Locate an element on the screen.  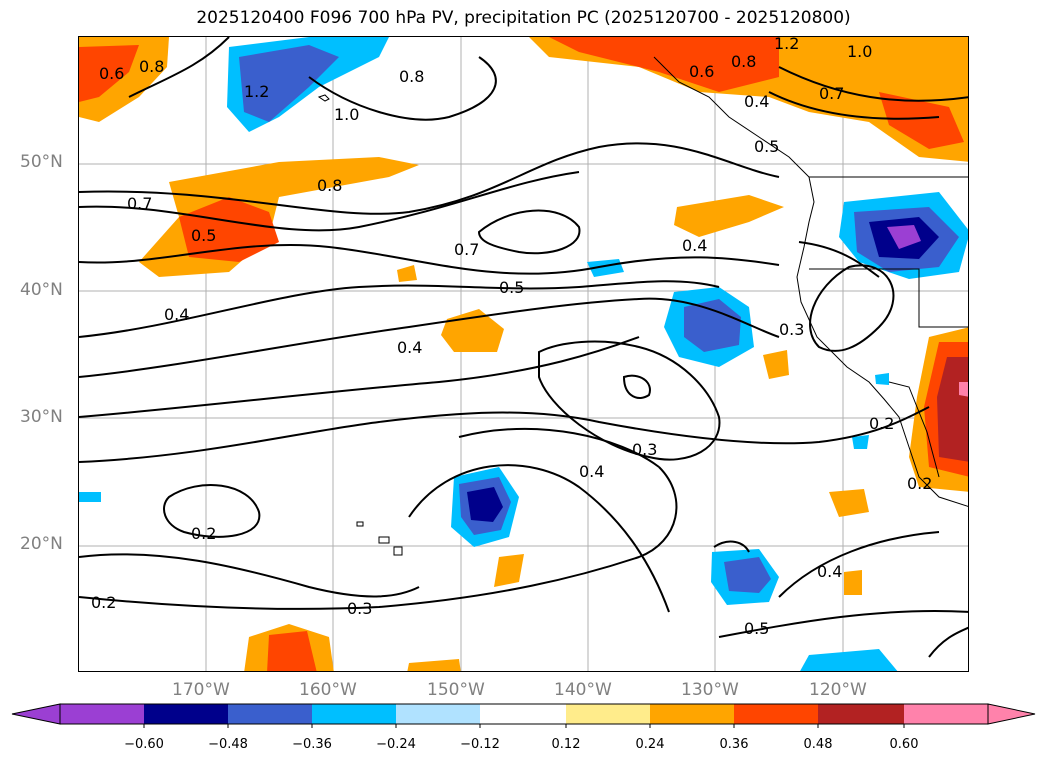
colorbar-tick-label: −0.48 is located at coordinates (228, 744).